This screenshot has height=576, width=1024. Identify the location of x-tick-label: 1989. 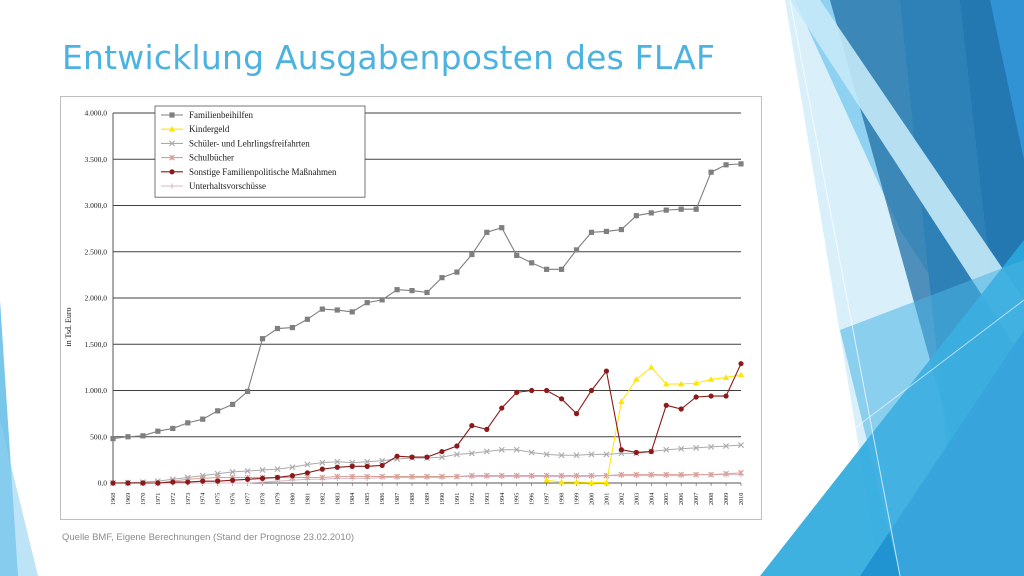
(427, 499).